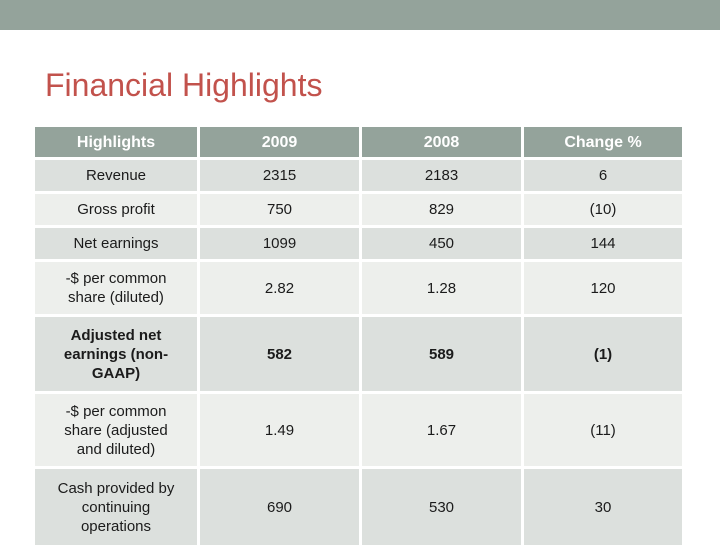 This screenshot has width=720, height=548. I want to click on table-row-net-earnings: Net earnings 1099 450 144, so click(358, 243).